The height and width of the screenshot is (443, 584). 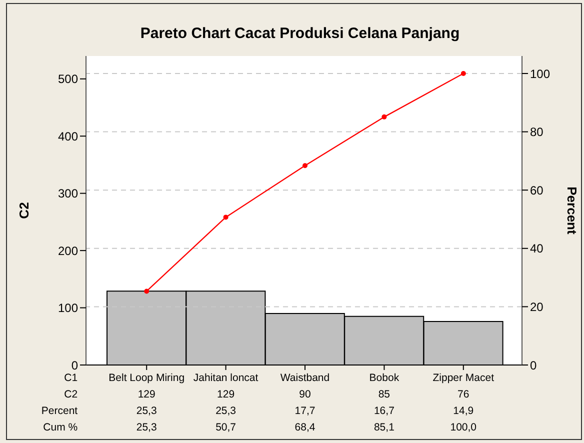 What do you see at coordinates (300, 33) in the screenshot?
I see `chart-title: Pareto Chart Cacat Produksi Celana Panjang` at bounding box center [300, 33].